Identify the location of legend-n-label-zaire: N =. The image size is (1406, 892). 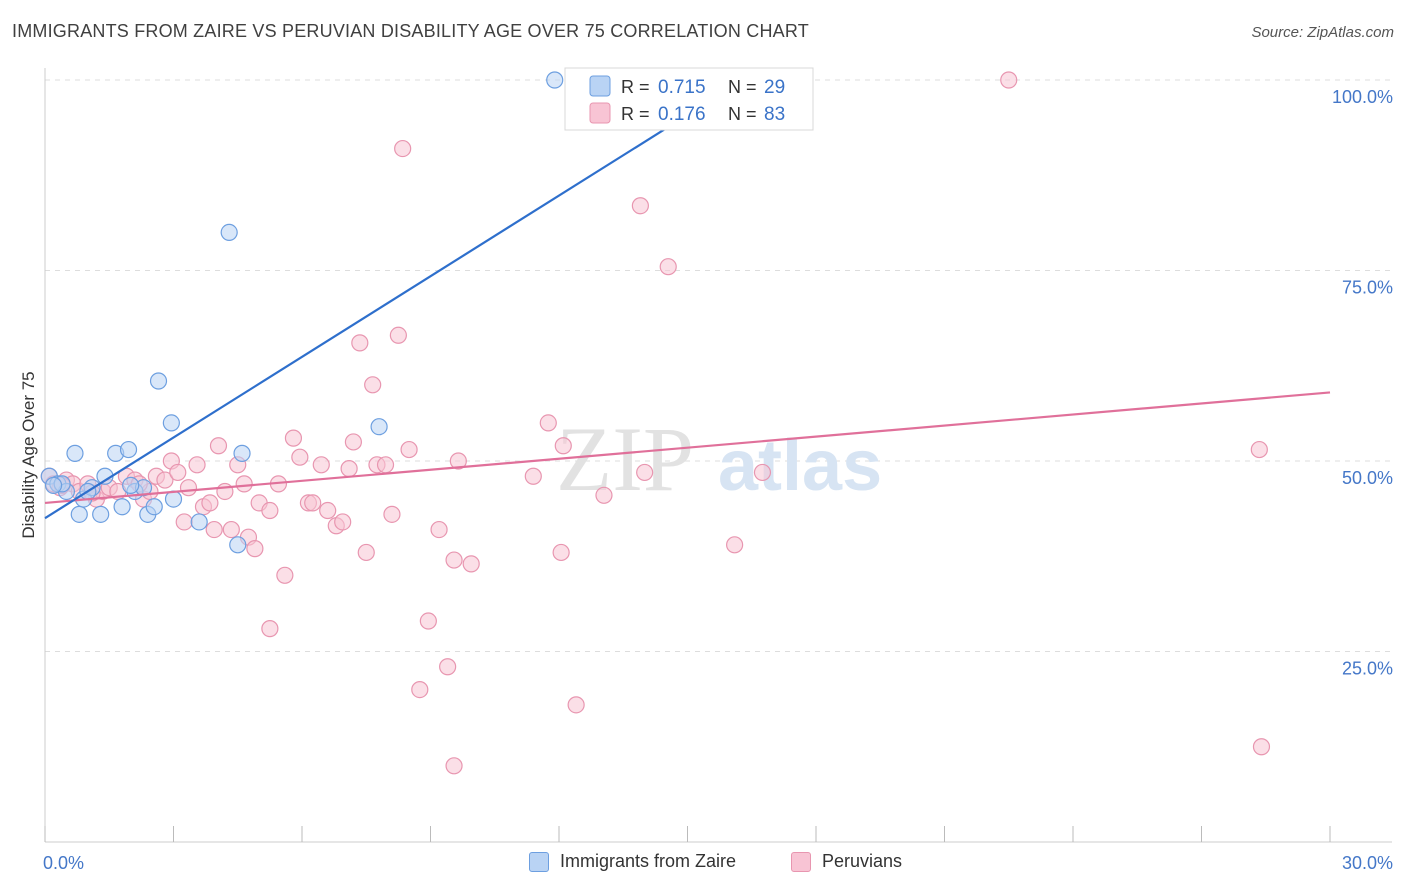
(742, 87).